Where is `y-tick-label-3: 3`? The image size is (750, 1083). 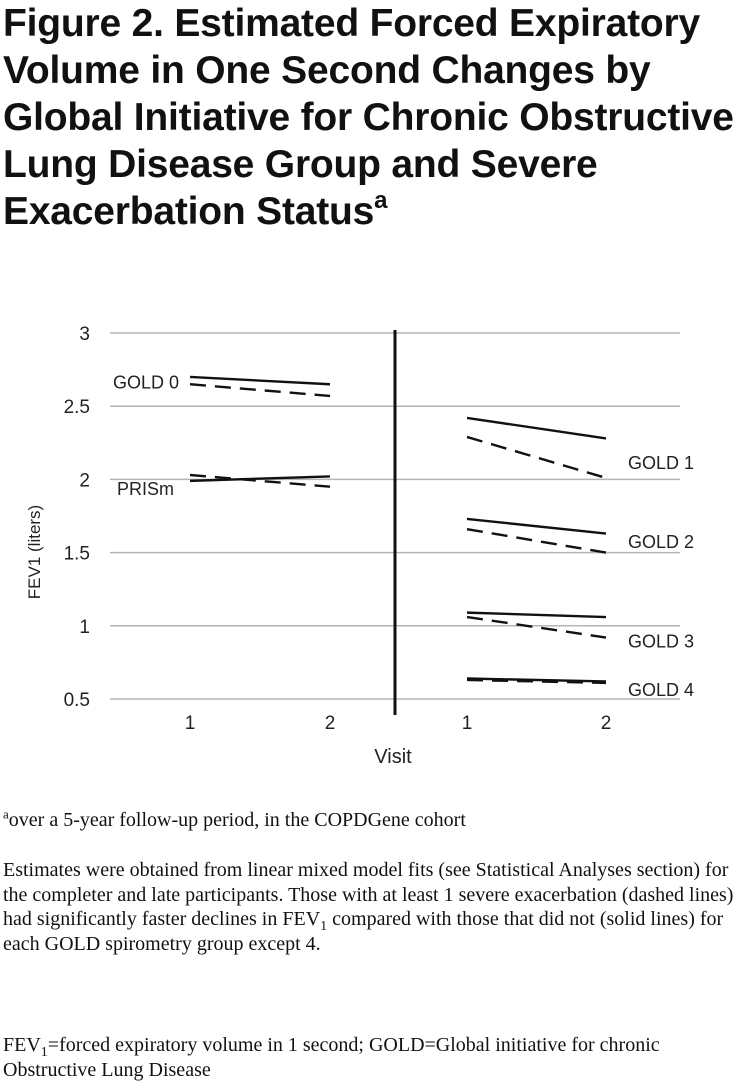
y-tick-label-3: 3 is located at coordinates (84, 334).